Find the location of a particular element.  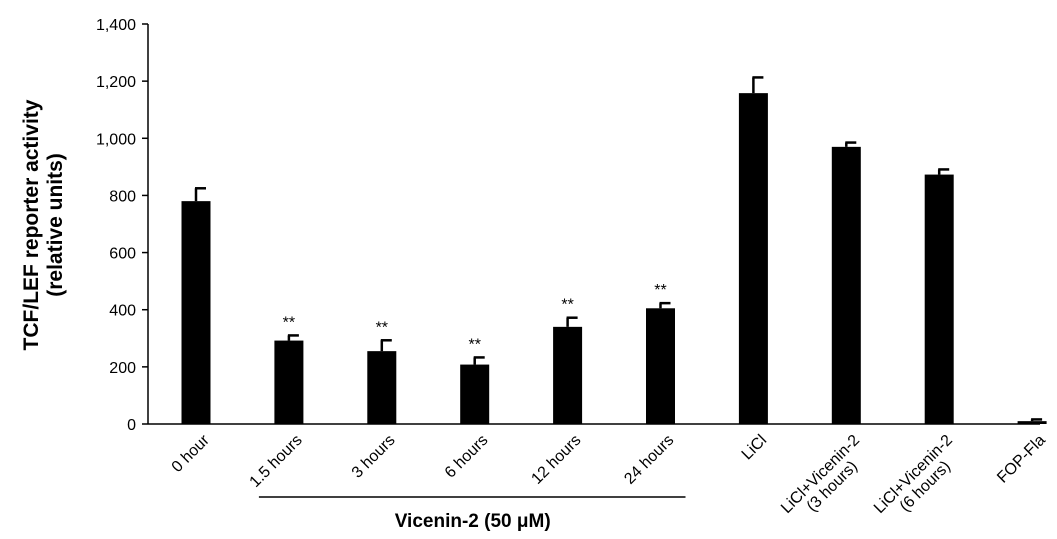

x-tick-label: 0 hour is located at coordinates (191, 453).